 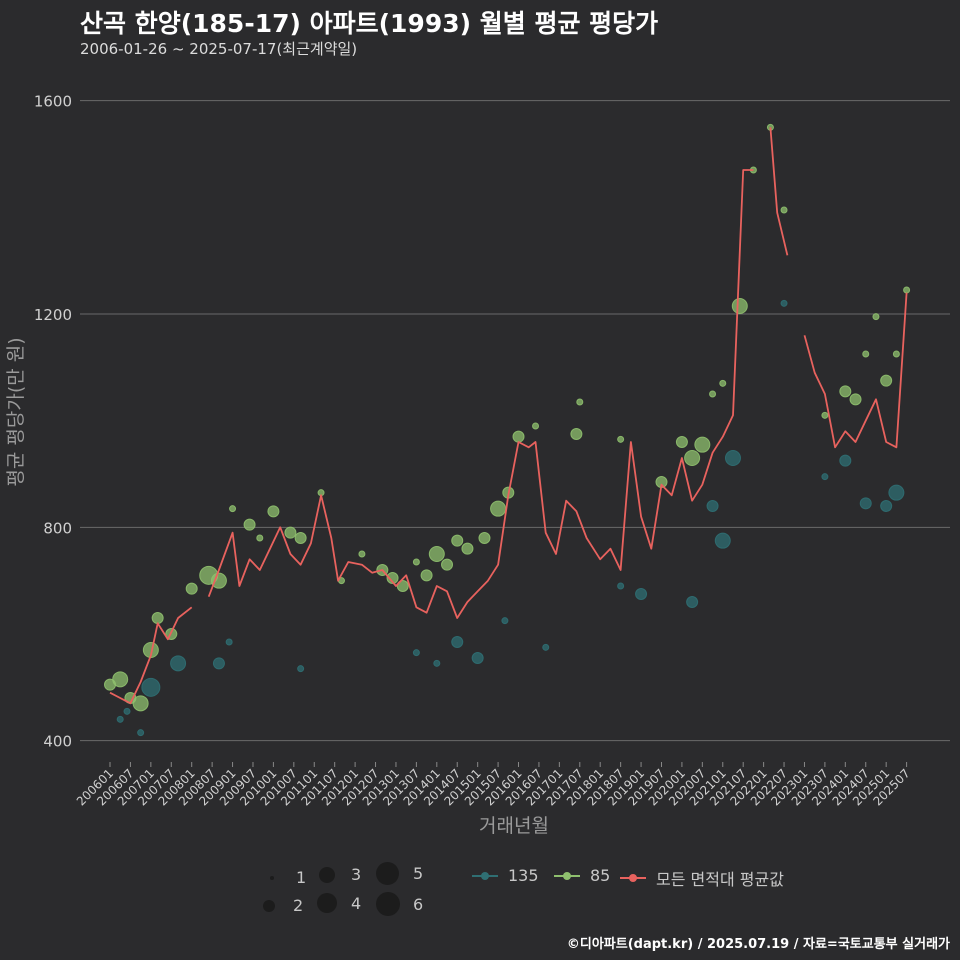 I want to click on series-average-key-icon, so click(x=633, y=878).